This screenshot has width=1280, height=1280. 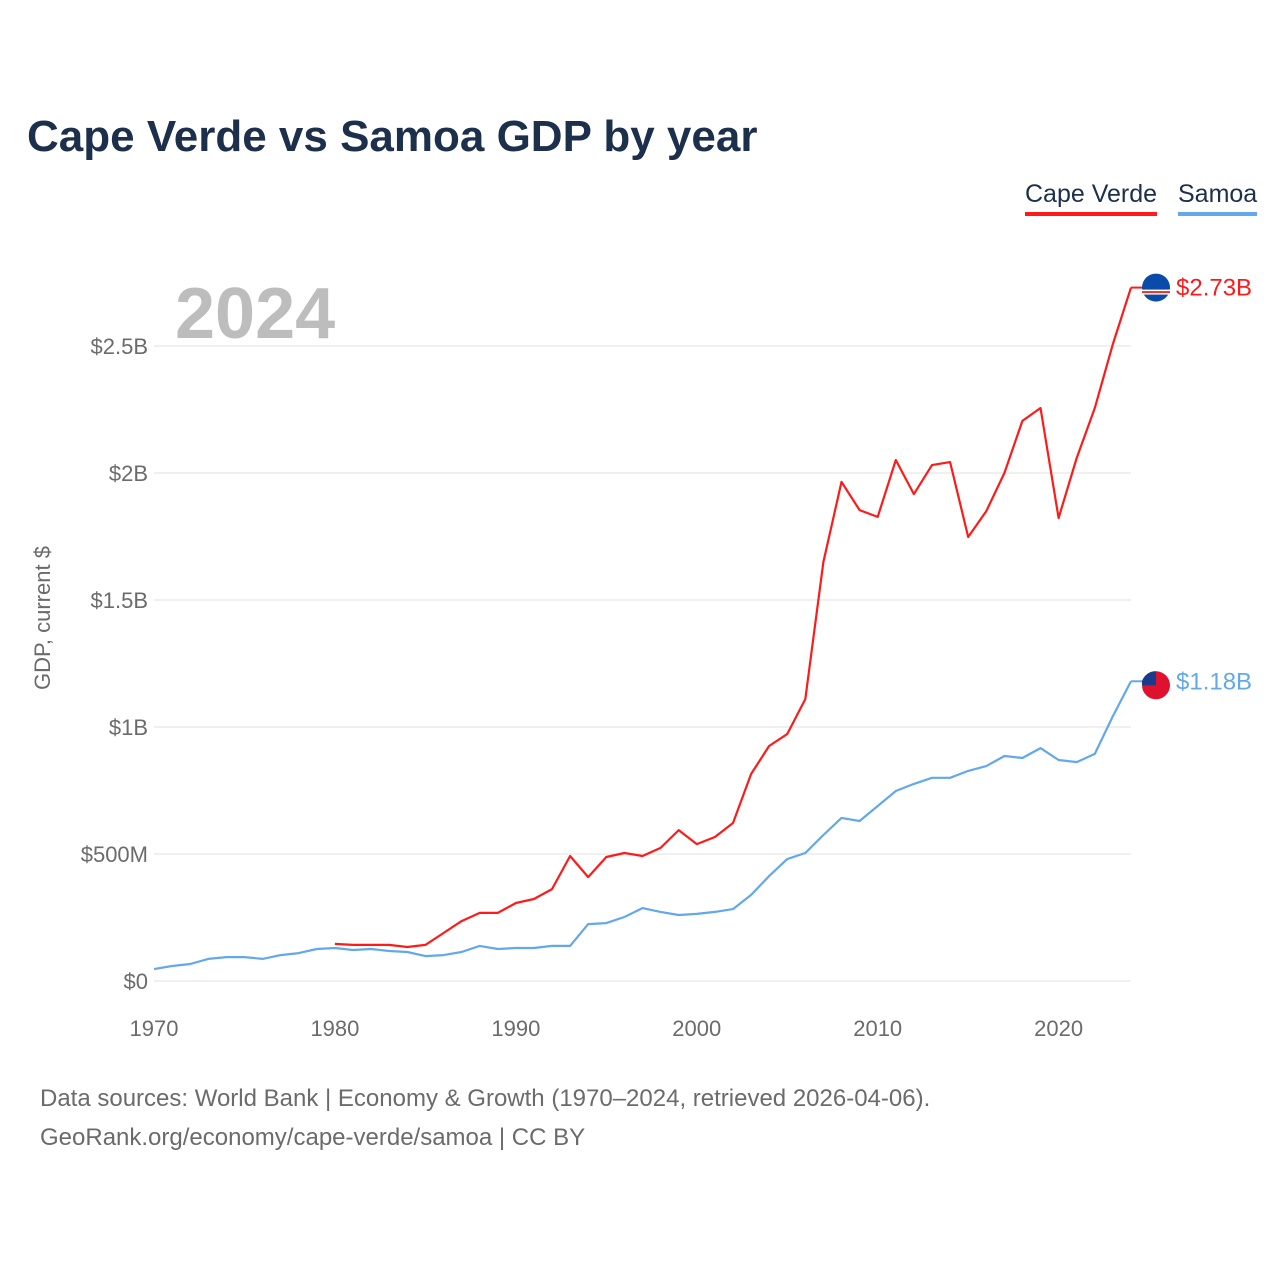 What do you see at coordinates (1058, 1028) in the screenshot?
I see `x-tick-label: 2020` at bounding box center [1058, 1028].